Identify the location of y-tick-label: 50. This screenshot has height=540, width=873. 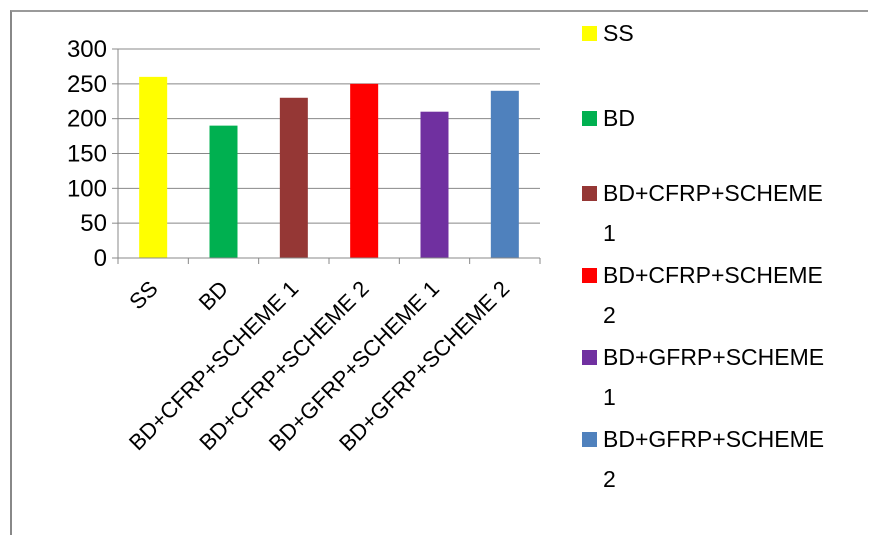
(93, 223).